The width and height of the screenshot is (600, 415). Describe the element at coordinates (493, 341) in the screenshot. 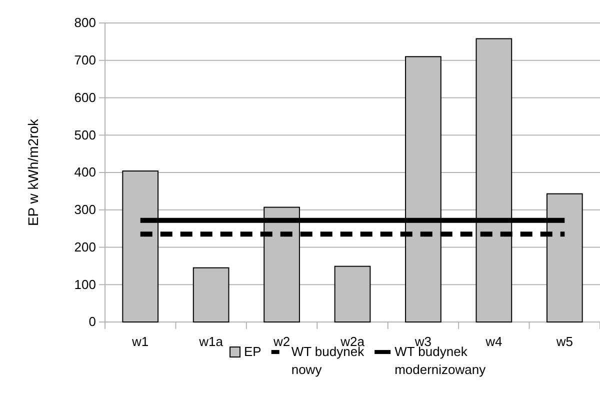

I see `x-tick-label: w4` at that location.